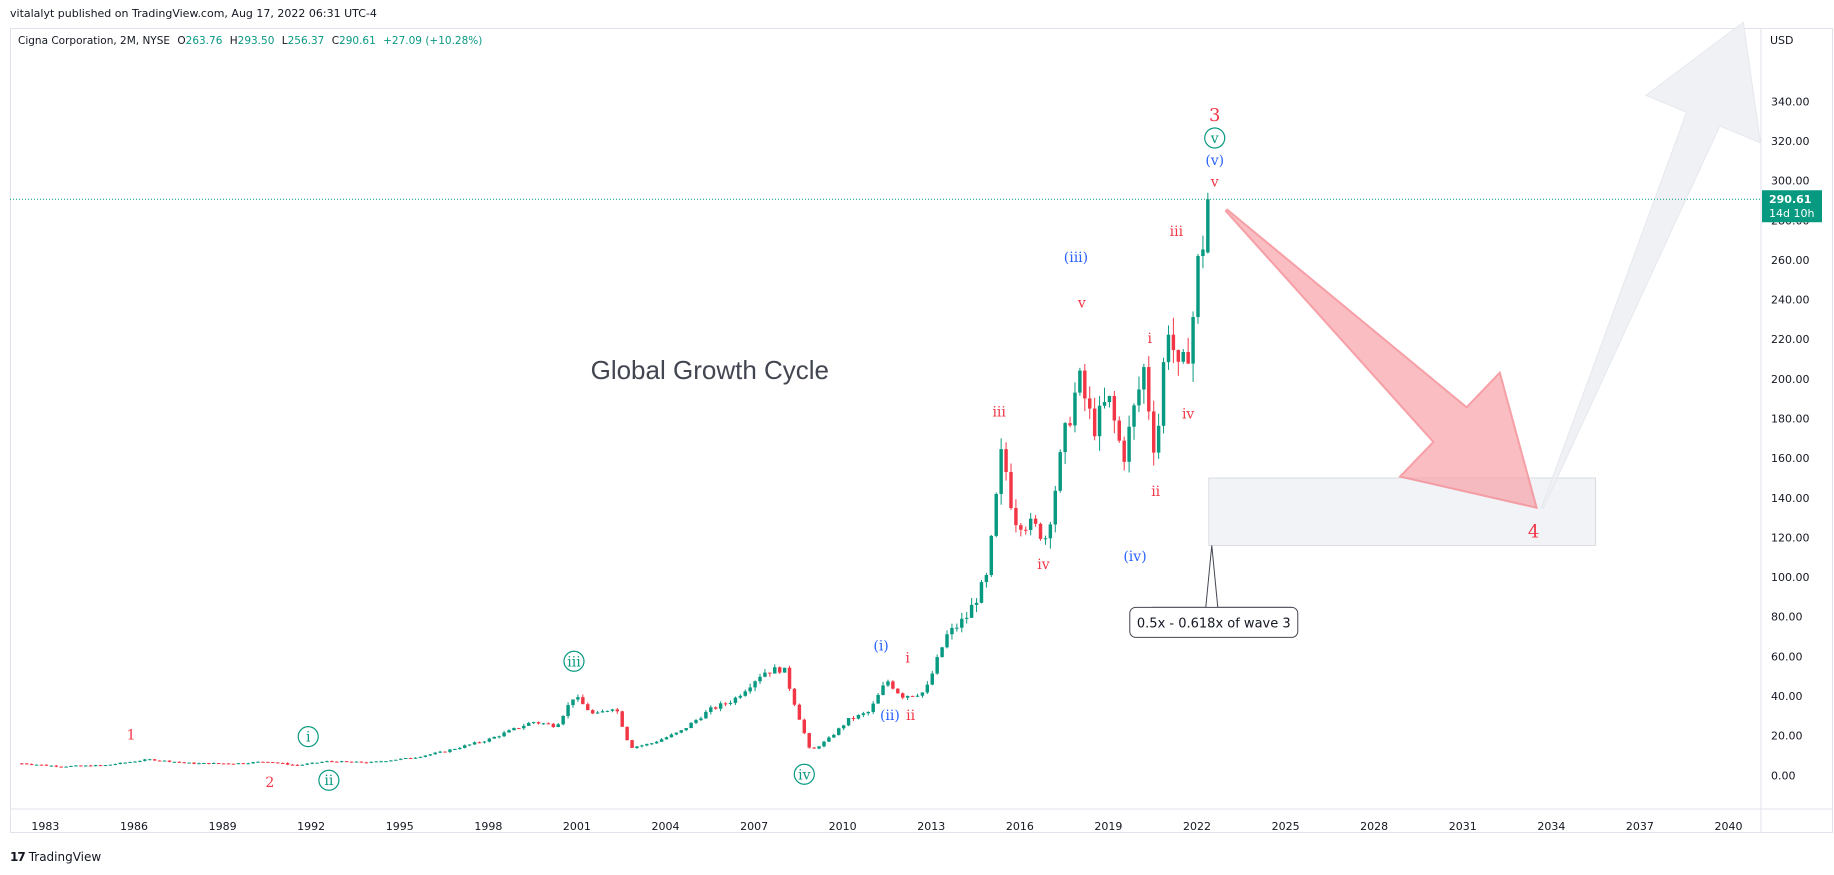 Image resolution: width=1834 pixels, height=875 pixels. What do you see at coordinates (357, 41) in the screenshot?
I see `close-value: 290.61` at bounding box center [357, 41].